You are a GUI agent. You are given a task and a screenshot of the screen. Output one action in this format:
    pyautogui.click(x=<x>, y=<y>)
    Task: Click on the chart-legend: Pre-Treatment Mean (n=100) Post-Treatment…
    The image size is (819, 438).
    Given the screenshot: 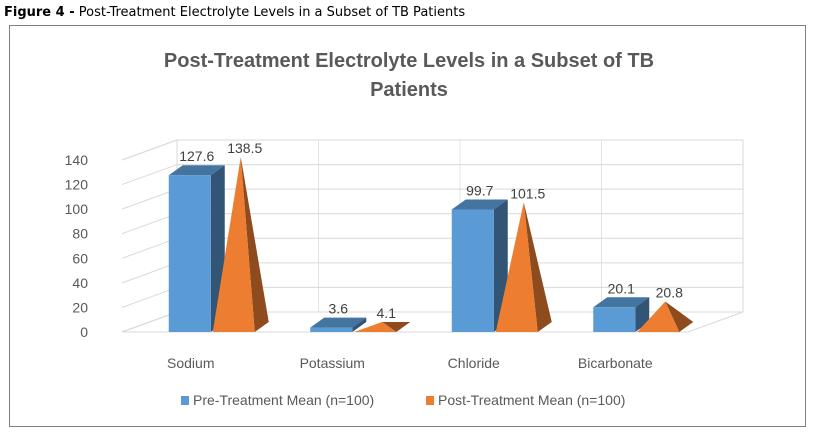 What is the action you would take?
    pyautogui.click(x=403, y=400)
    